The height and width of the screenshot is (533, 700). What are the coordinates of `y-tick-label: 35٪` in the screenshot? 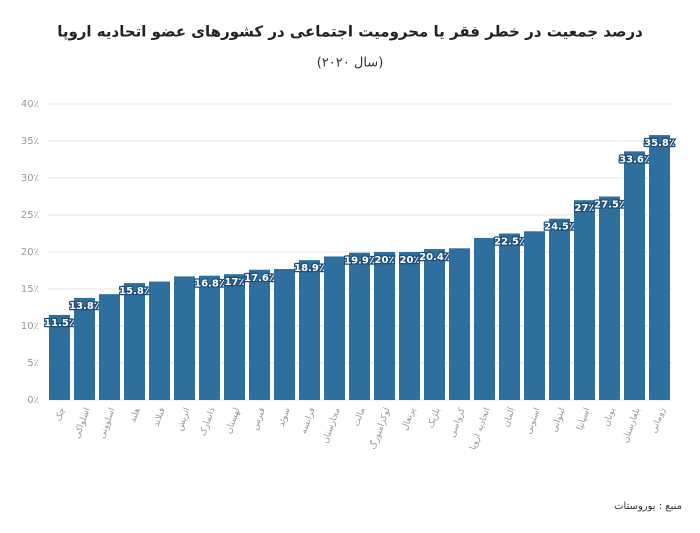 It's located at (30, 141).